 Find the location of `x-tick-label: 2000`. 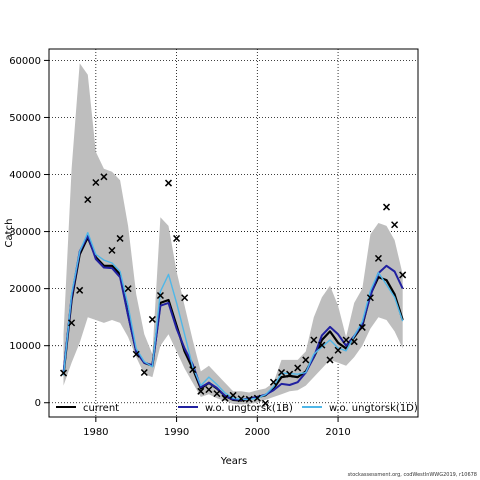

x-tick-label: 2000 is located at coordinates (257, 432).